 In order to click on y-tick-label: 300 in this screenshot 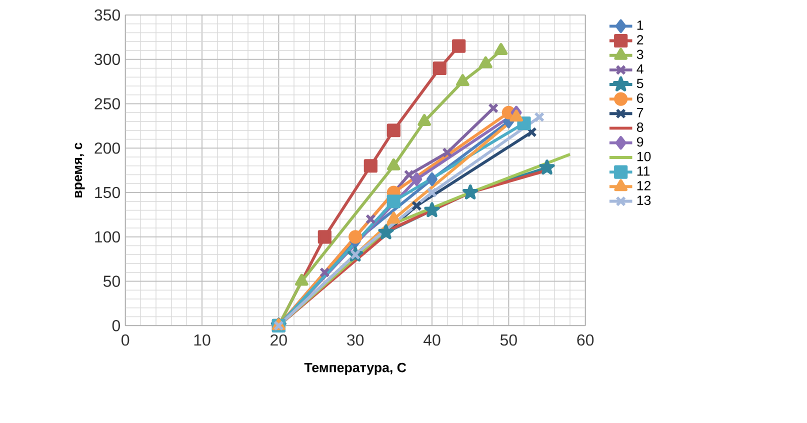, I will do `click(107, 60)`.